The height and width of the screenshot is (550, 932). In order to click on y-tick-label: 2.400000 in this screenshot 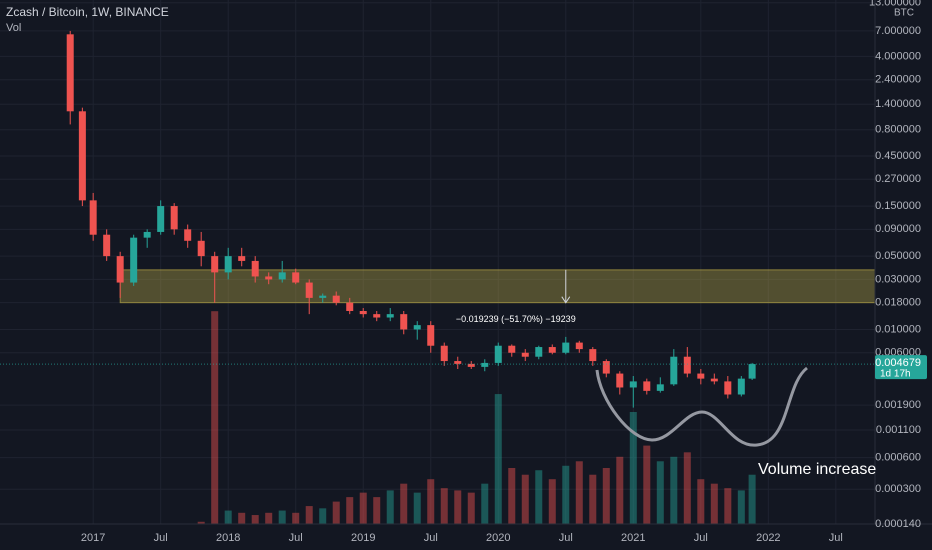, I will do `click(898, 80)`.